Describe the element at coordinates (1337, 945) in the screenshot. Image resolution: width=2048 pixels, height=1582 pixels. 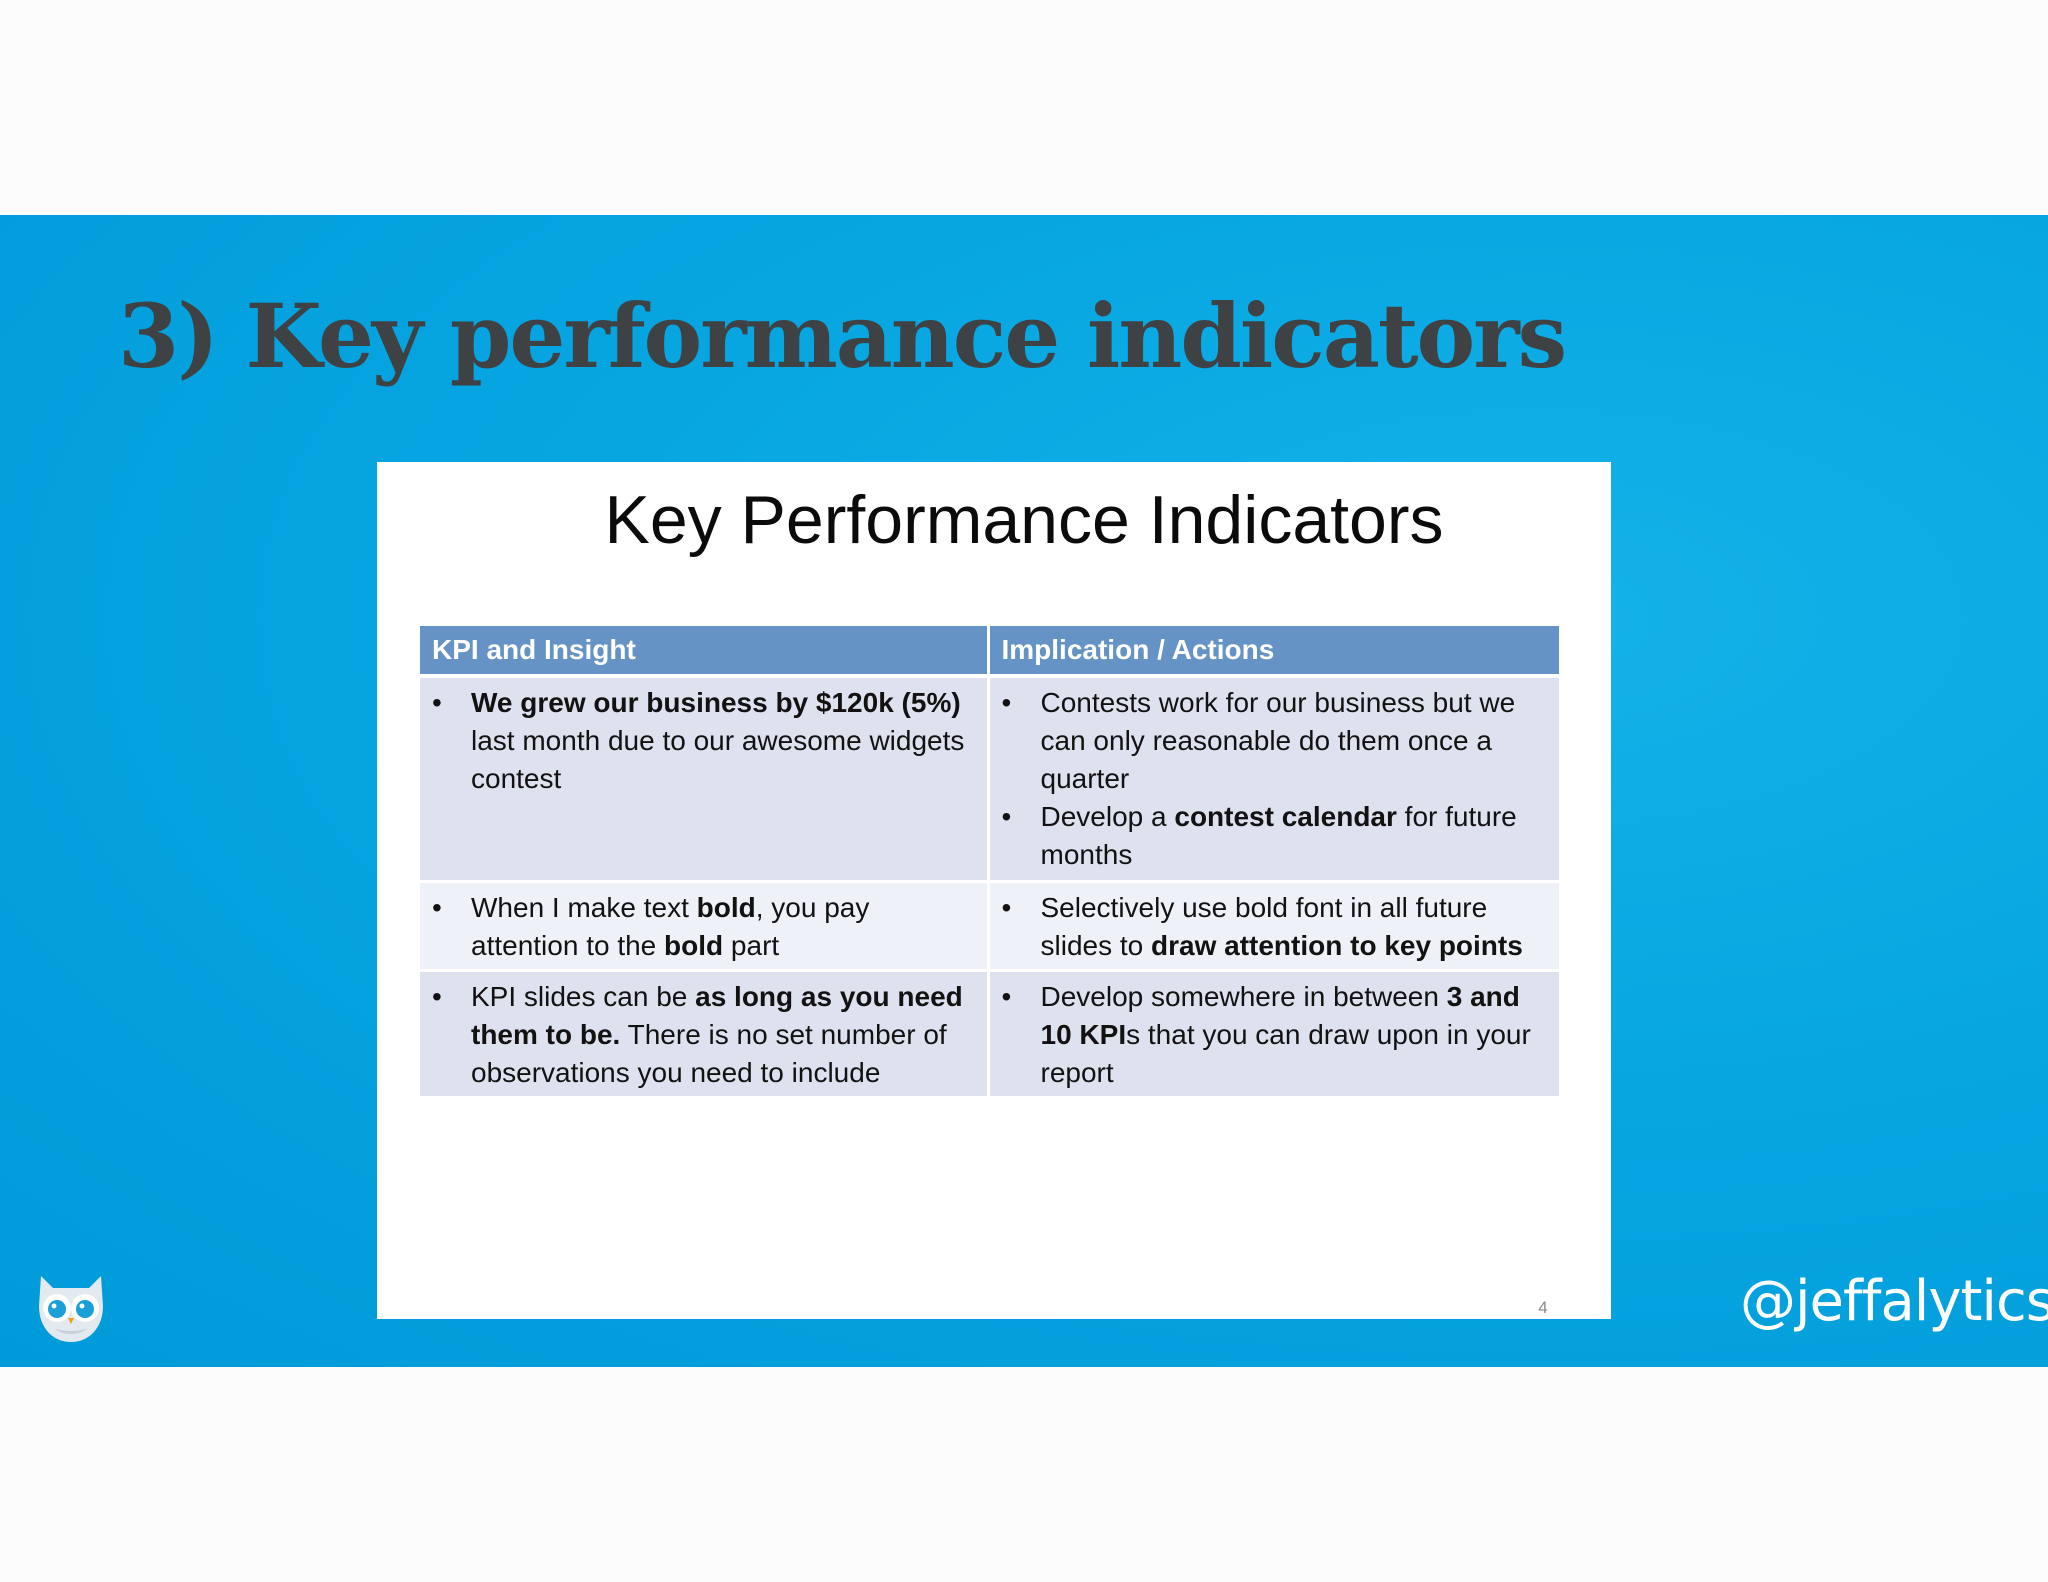
I see `bold-text: draw attention to key points` at that location.